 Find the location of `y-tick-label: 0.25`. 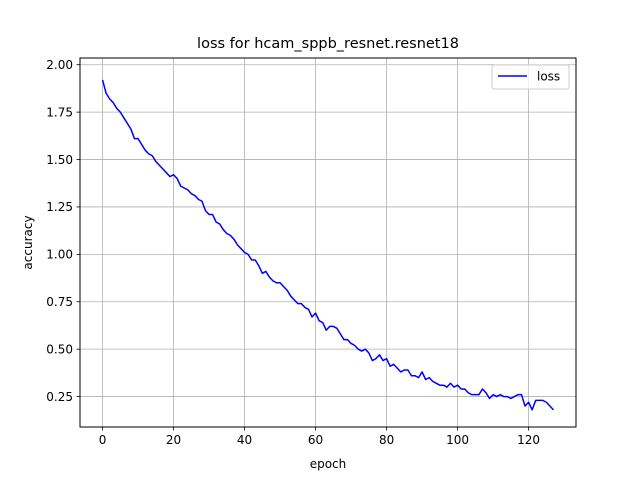

y-tick-label: 0.25 is located at coordinates (59, 397).